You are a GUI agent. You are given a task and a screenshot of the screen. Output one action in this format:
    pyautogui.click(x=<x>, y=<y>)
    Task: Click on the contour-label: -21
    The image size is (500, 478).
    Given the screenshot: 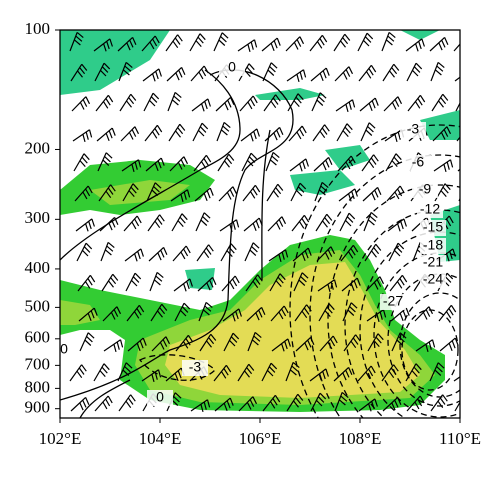 What is the action you would take?
    pyautogui.click(x=433, y=262)
    